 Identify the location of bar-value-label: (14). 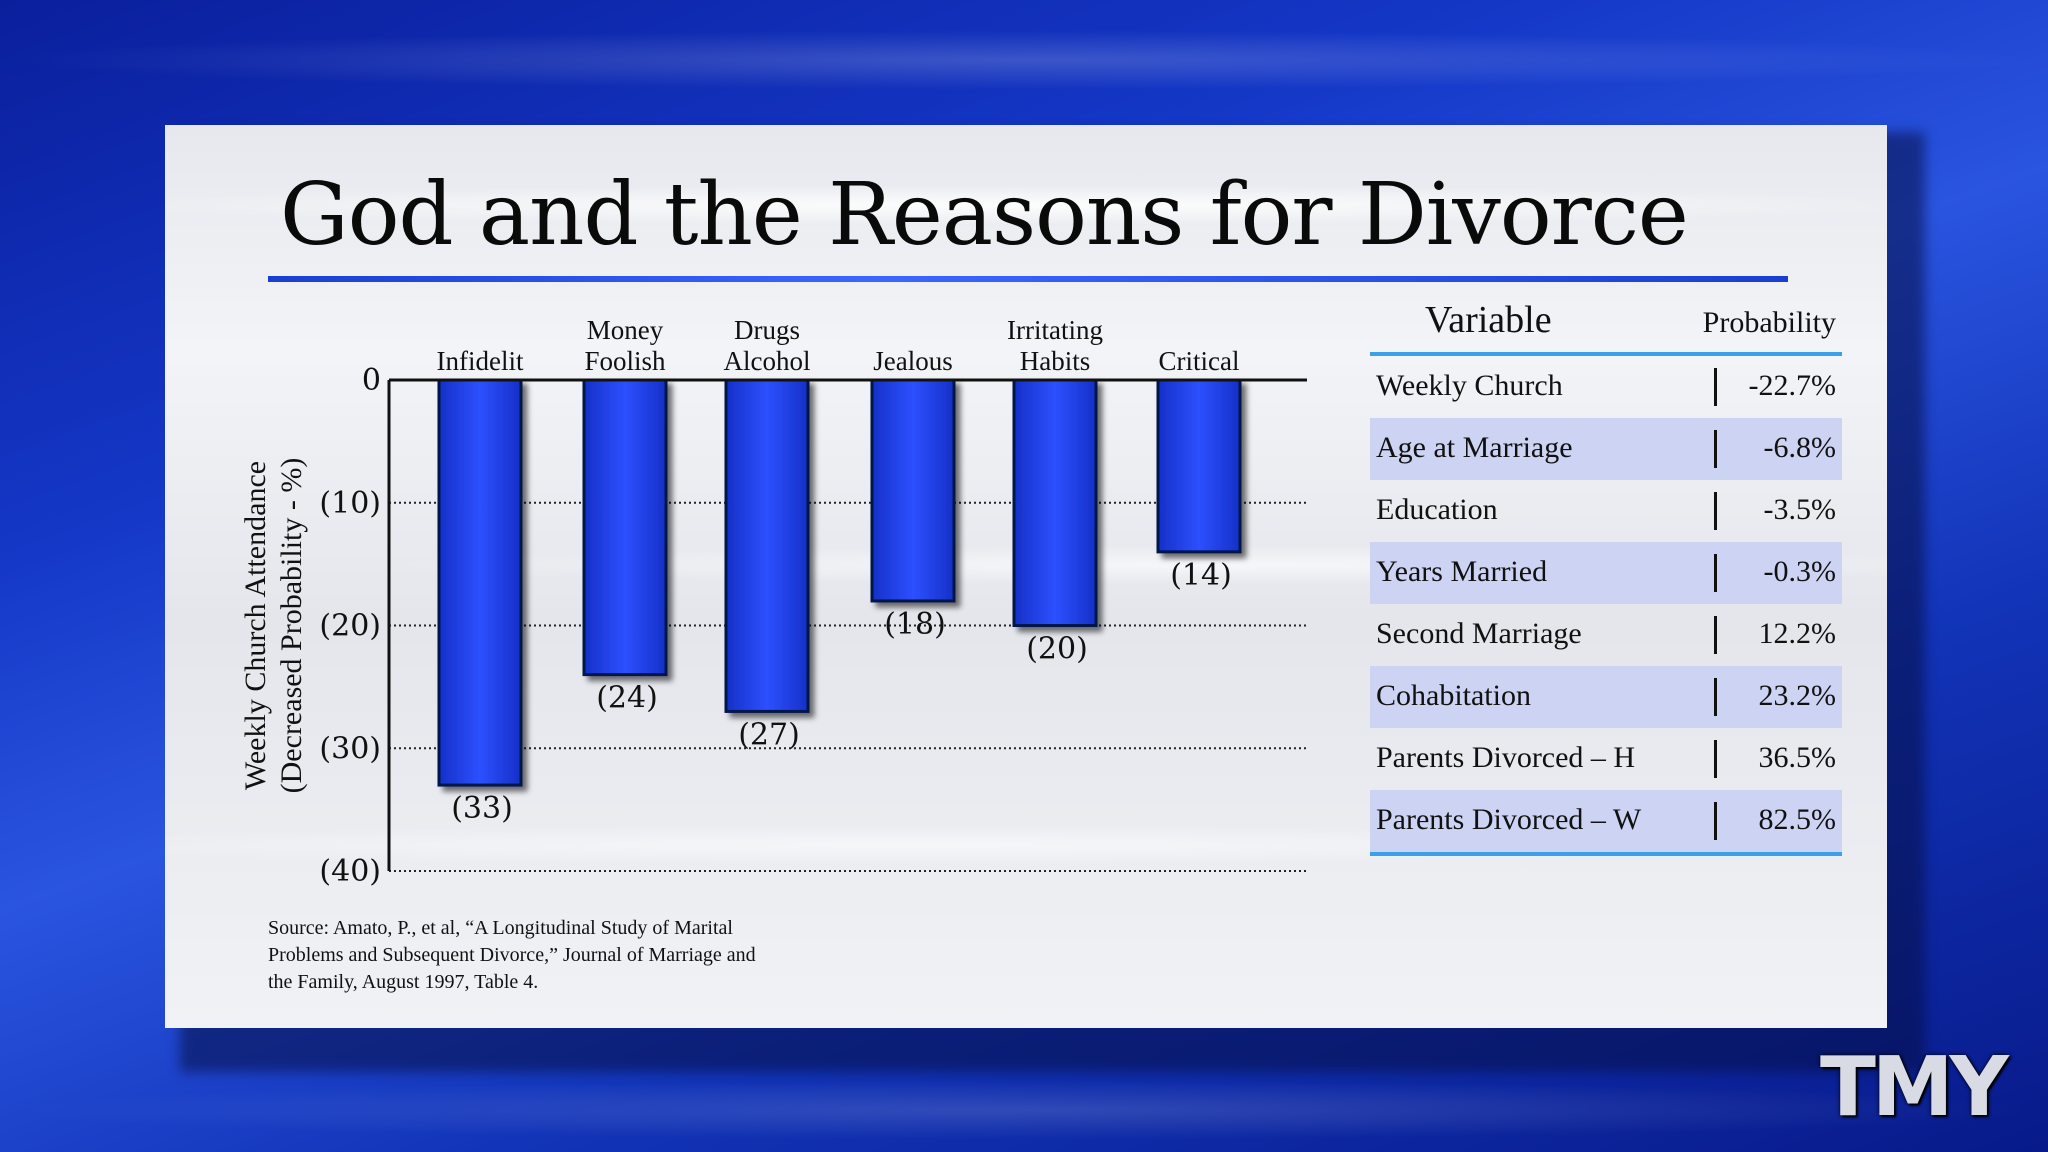
(1201, 575).